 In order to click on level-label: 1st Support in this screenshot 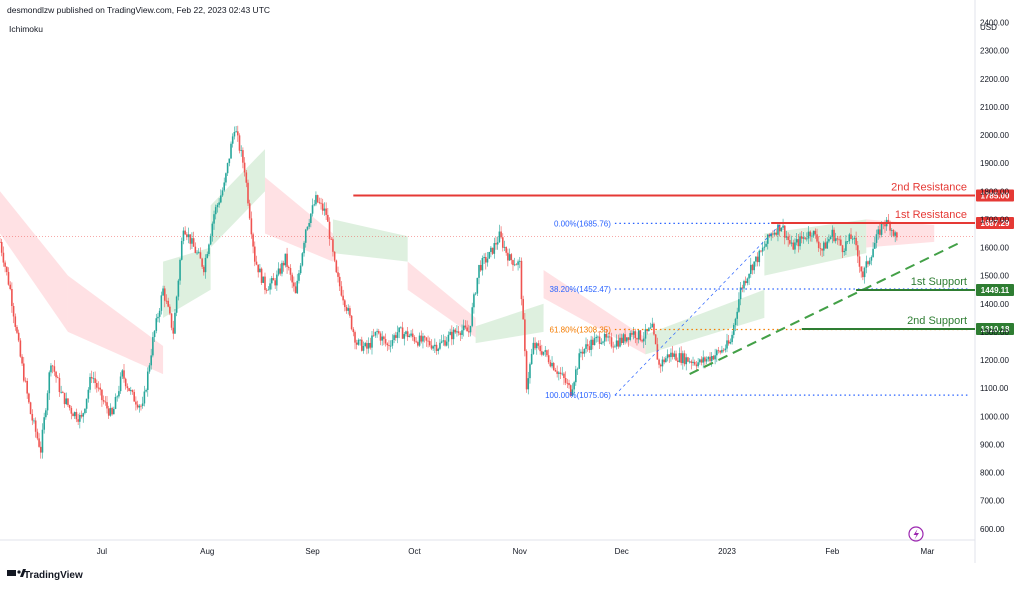, I will do `click(939, 282)`.